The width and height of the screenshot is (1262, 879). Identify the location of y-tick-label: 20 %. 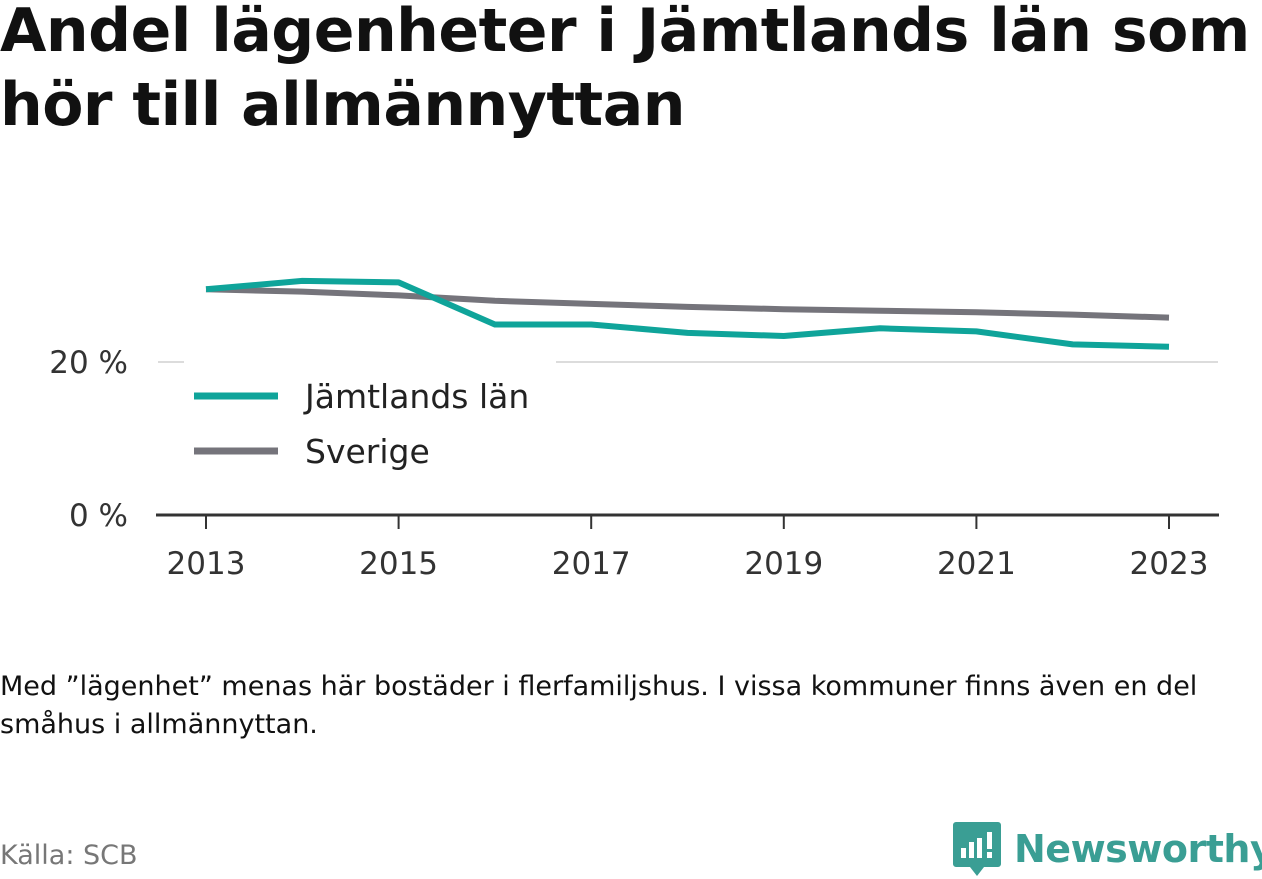
(88, 363).